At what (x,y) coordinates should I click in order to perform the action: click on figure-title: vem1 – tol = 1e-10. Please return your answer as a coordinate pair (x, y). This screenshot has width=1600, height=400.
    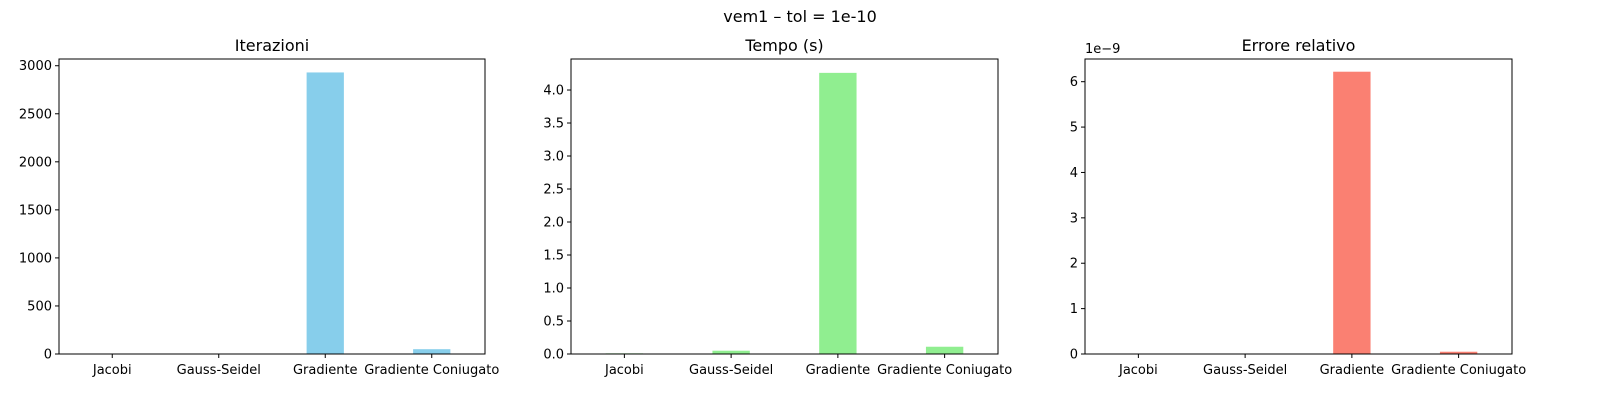
    Looking at the image, I should click on (800, 16).